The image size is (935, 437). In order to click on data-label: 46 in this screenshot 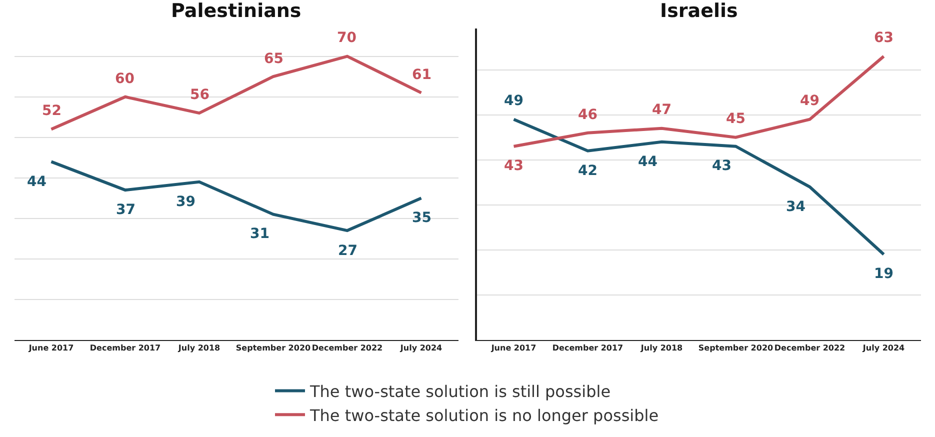, I will do `click(588, 115)`.